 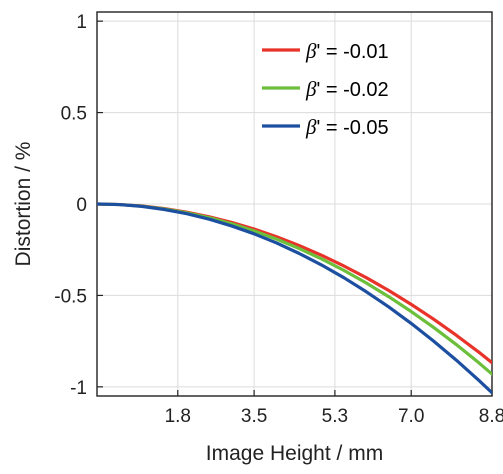 I want to click on x-tick-label: 1.8, so click(x=178, y=416).